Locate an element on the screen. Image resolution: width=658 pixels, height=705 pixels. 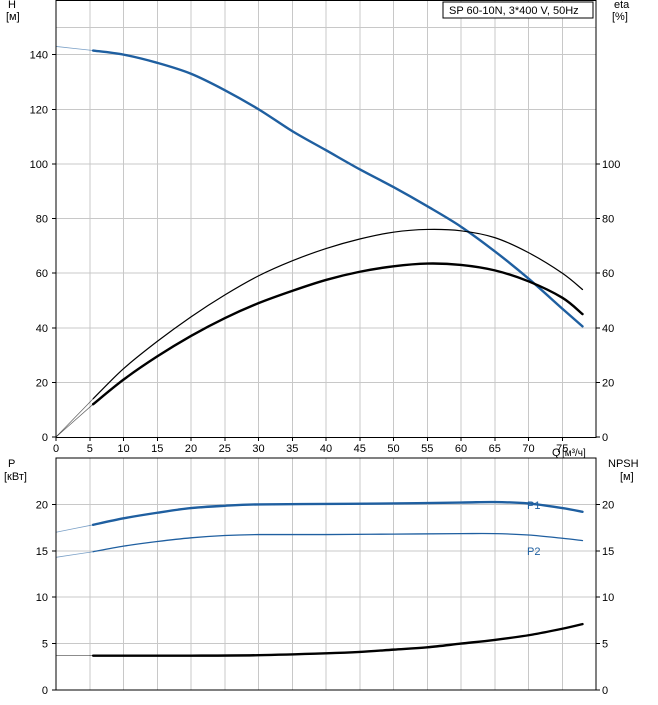
model-title-box-frame is located at coordinates (518, 10).